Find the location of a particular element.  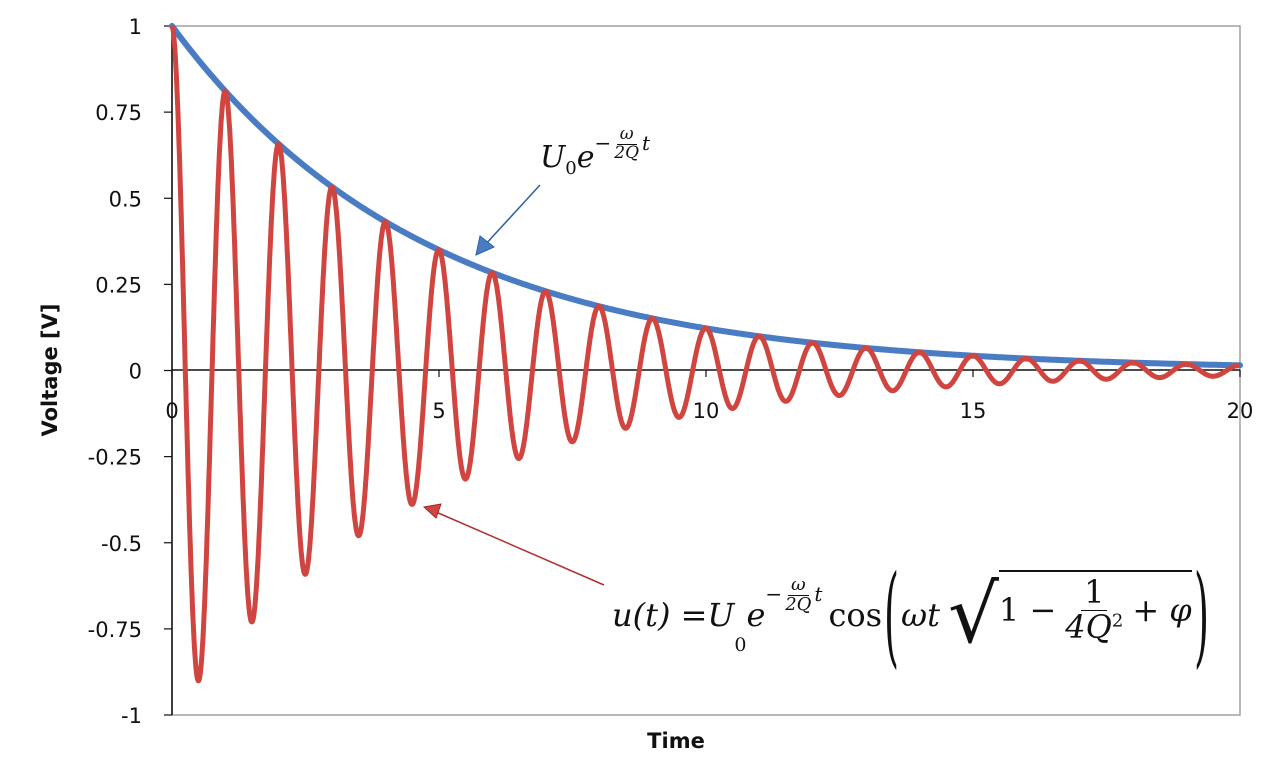

x-tick-label: 5 is located at coordinates (438, 411).